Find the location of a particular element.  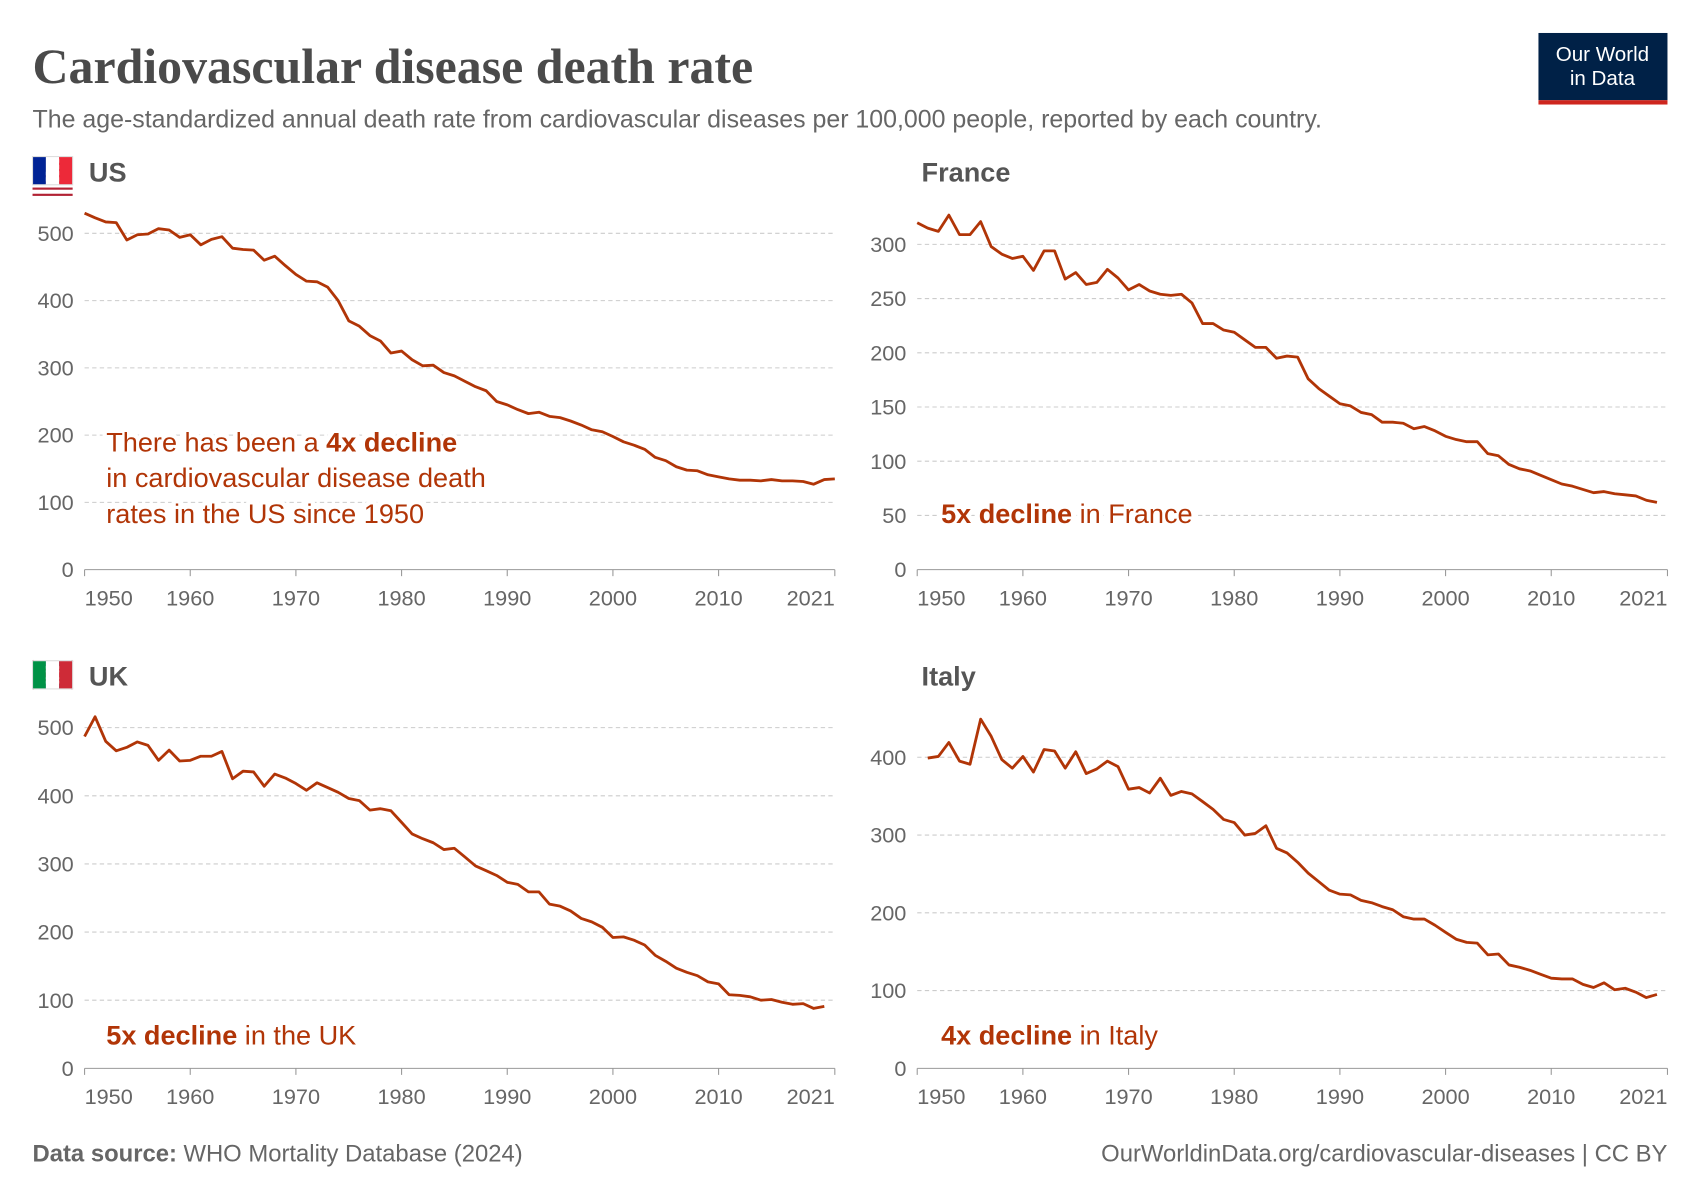

panel-title: Italy is located at coordinates (949, 676).